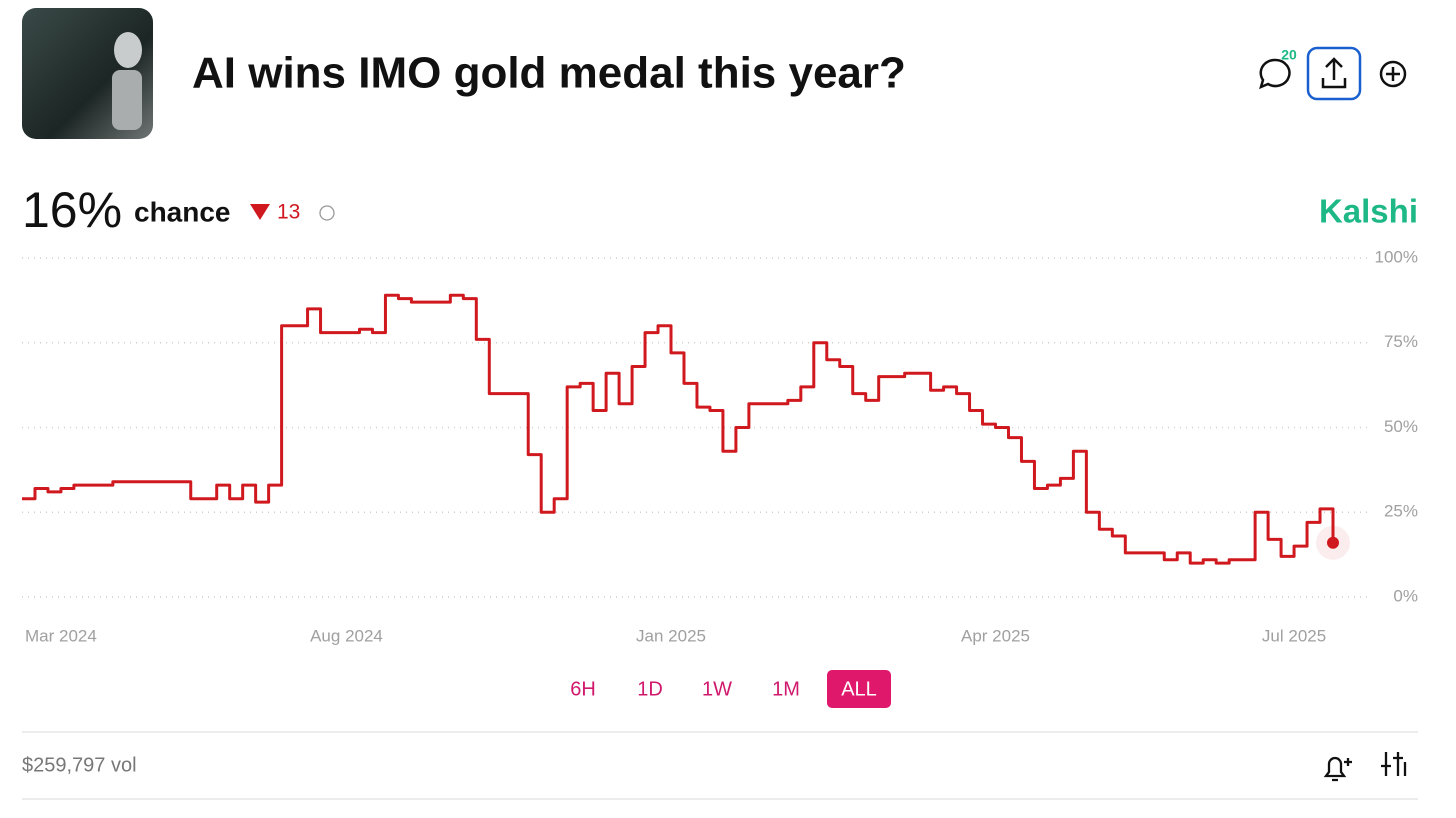 This screenshot has height=818, width=1456. I want to click on market-title: AI wins IMO gold medal this year?, so click(549, 73).